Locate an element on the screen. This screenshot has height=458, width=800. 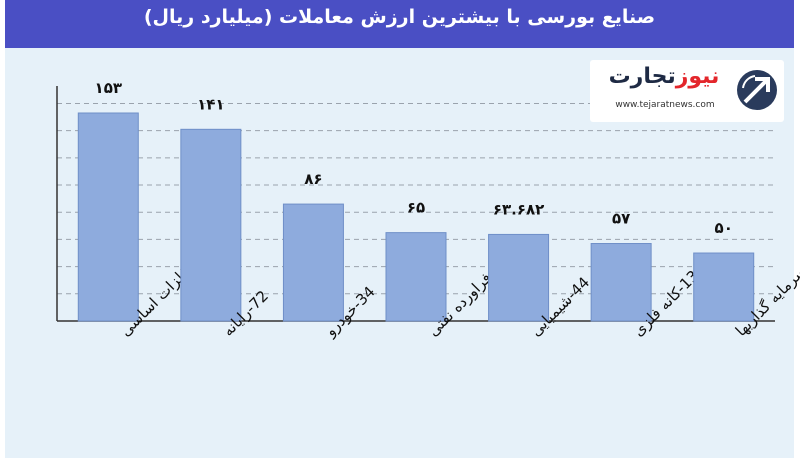
data-label: ۵۷ is located at coordinates (621, 219).